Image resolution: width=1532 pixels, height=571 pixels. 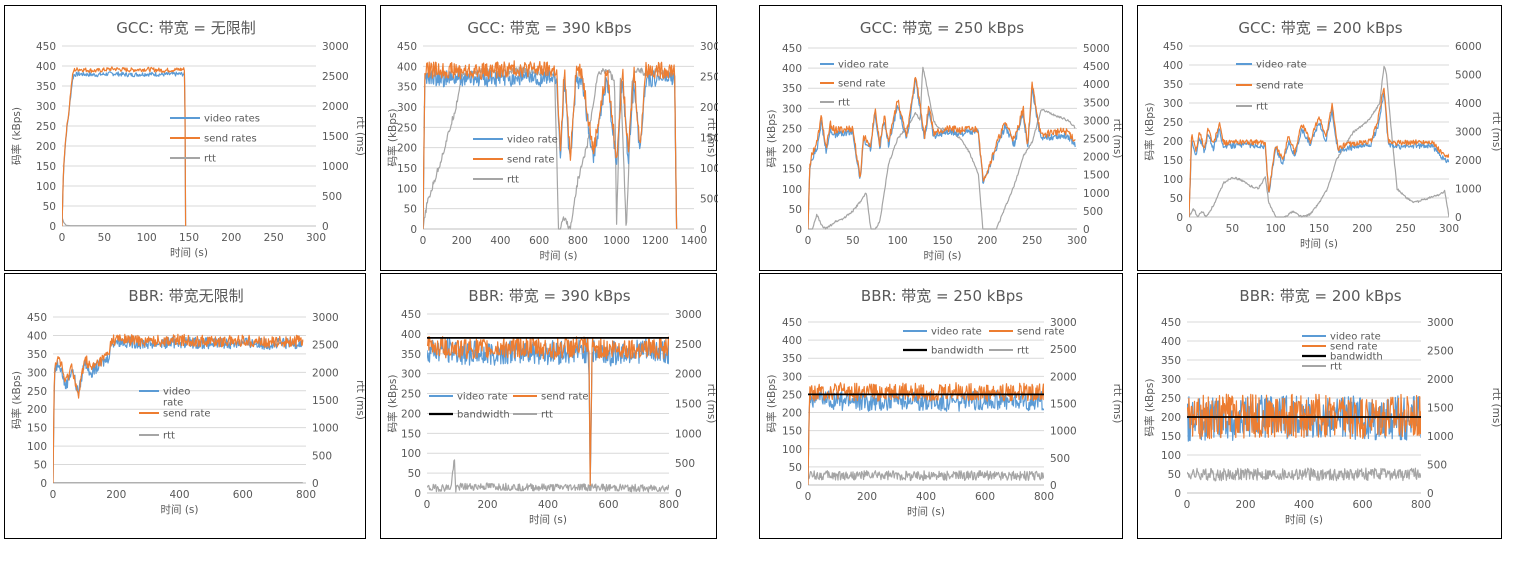 I want to click on chart-title: BBR: 带宽 = 200 kBps, so click(x=1320, y=296).